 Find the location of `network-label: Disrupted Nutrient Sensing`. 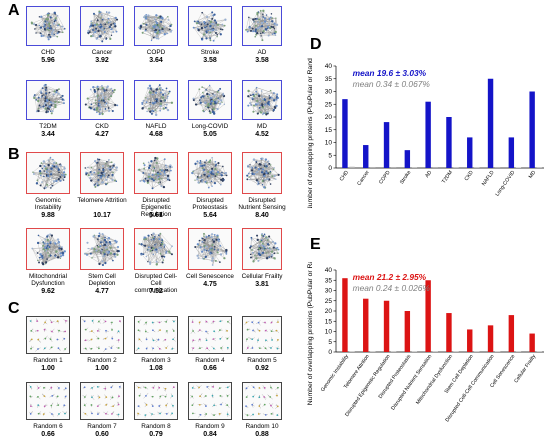

network-label: Disrupted Nutrient Sensing is located at coordinates (262, 204).